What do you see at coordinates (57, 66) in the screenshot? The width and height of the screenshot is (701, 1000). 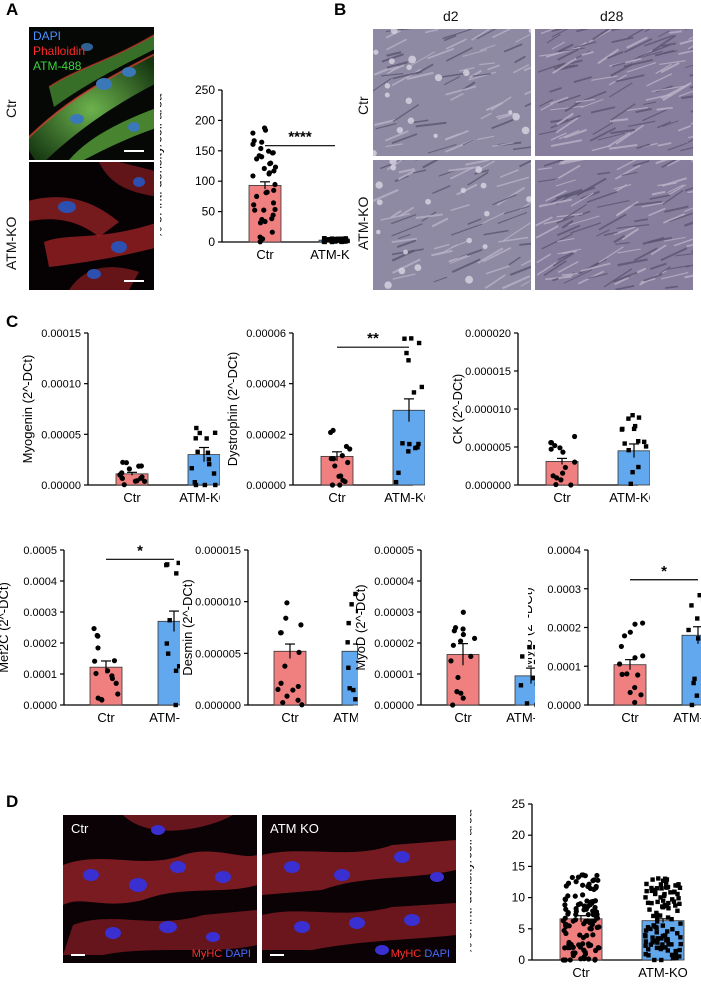 I see `legend-atm488: ATM-488` at bounding box center [57, 66].